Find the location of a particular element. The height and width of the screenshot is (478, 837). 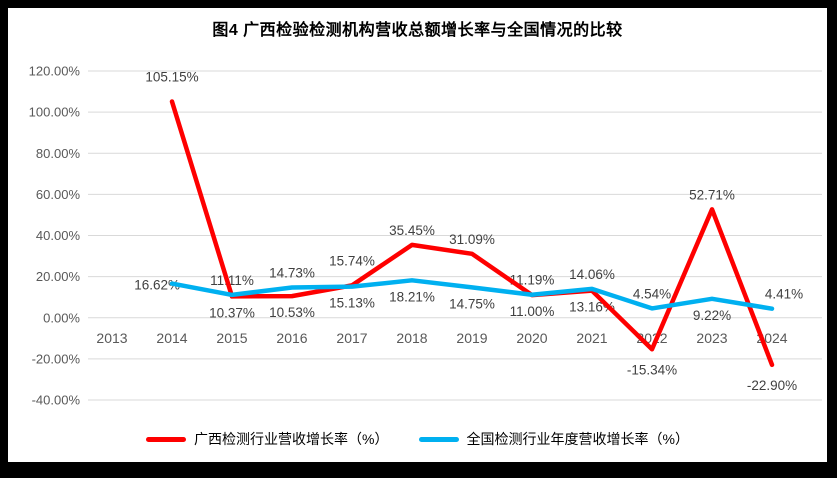

legend-label: 全国检测行业年度营收增长率（%） is located at coordinates (577, 439).